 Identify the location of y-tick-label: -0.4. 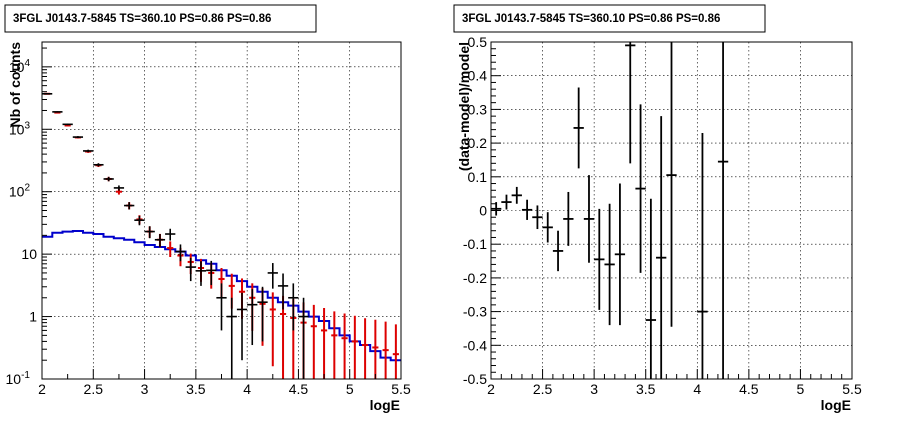
(475, 345).